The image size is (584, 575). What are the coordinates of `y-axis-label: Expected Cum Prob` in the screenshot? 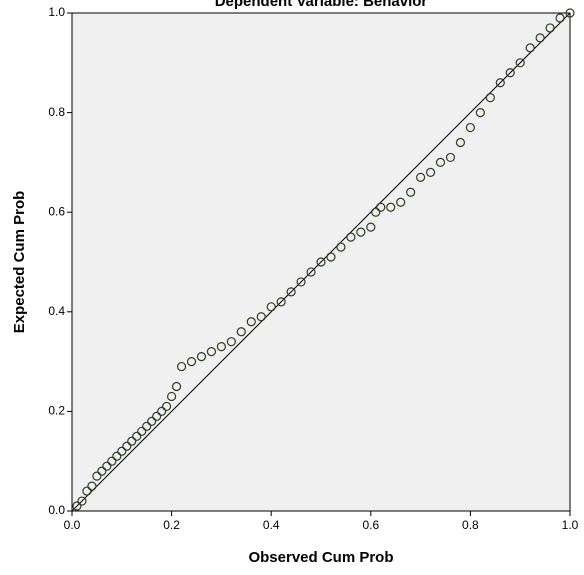 It's located at (19, 262).